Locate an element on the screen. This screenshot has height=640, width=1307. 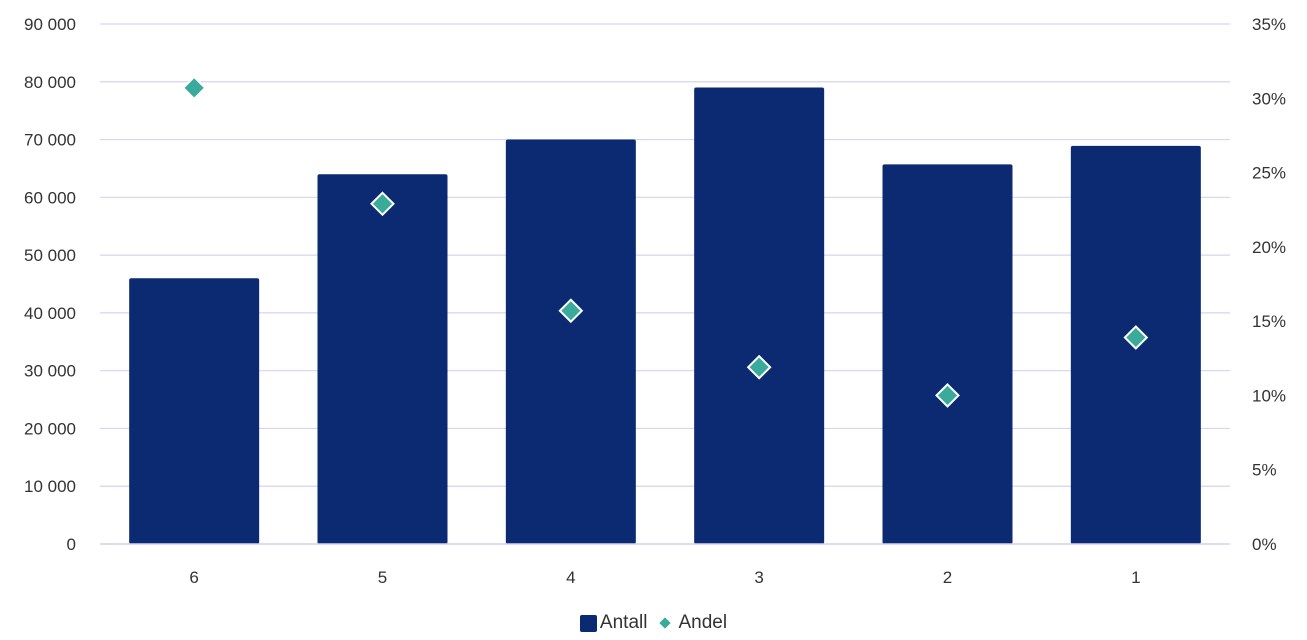
right-tick-label: 15% is located at coordinates (1269, 321).